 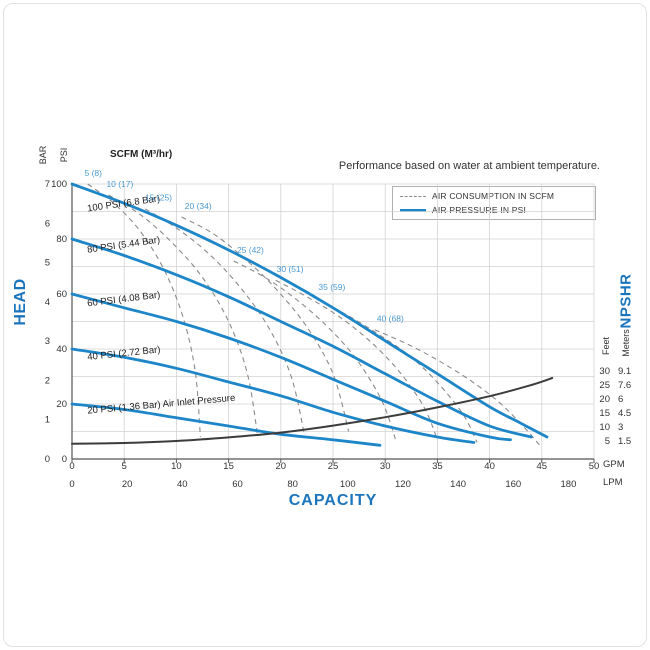 I want to click on bar-tick-label: 5, so click(x=47, y=263).